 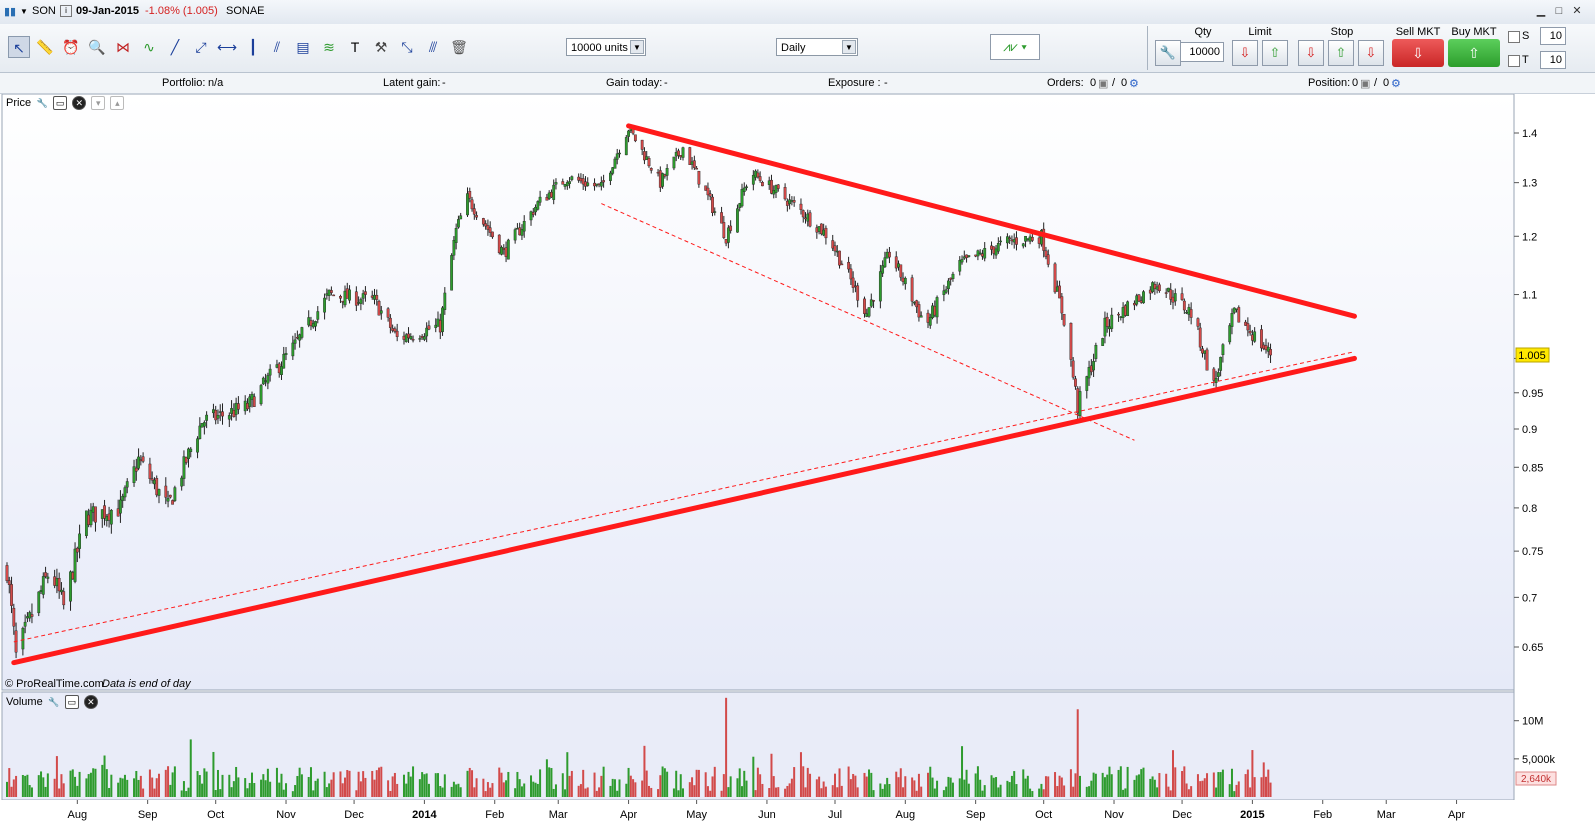 What do you see at coordinates (1532, 355) in the screenshot?
I see `last-price-marker: 1.005` at bounding box center [1532, 355].